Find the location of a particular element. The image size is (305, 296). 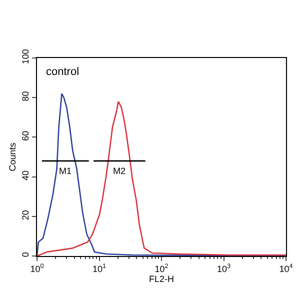

x-tick-label: 10$^{3}$ is located at coordinates (223, 268).